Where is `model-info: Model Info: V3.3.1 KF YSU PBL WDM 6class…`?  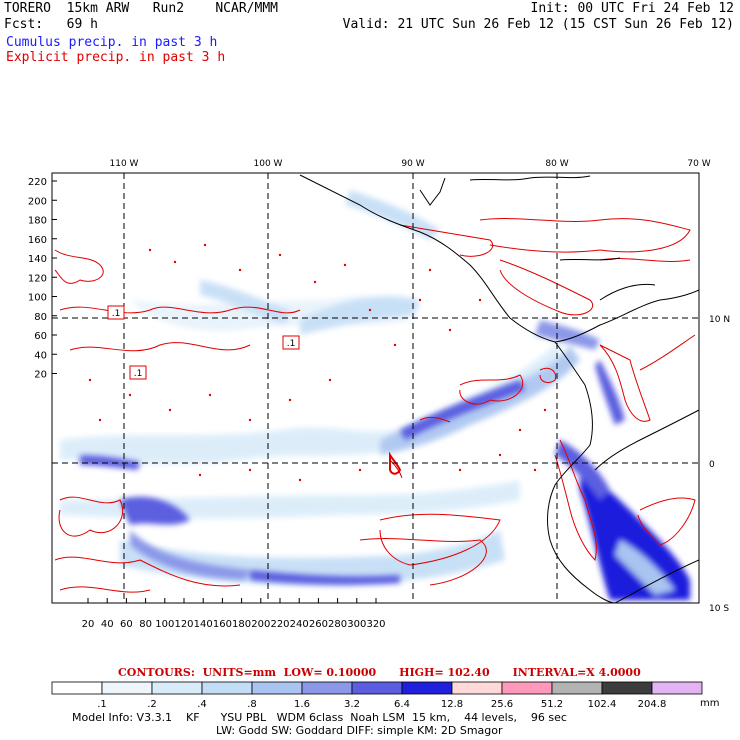
model-info: Model Info: V3.3.1 KF YSU PBL WDM 6class… is located at coordinates (319, 717).